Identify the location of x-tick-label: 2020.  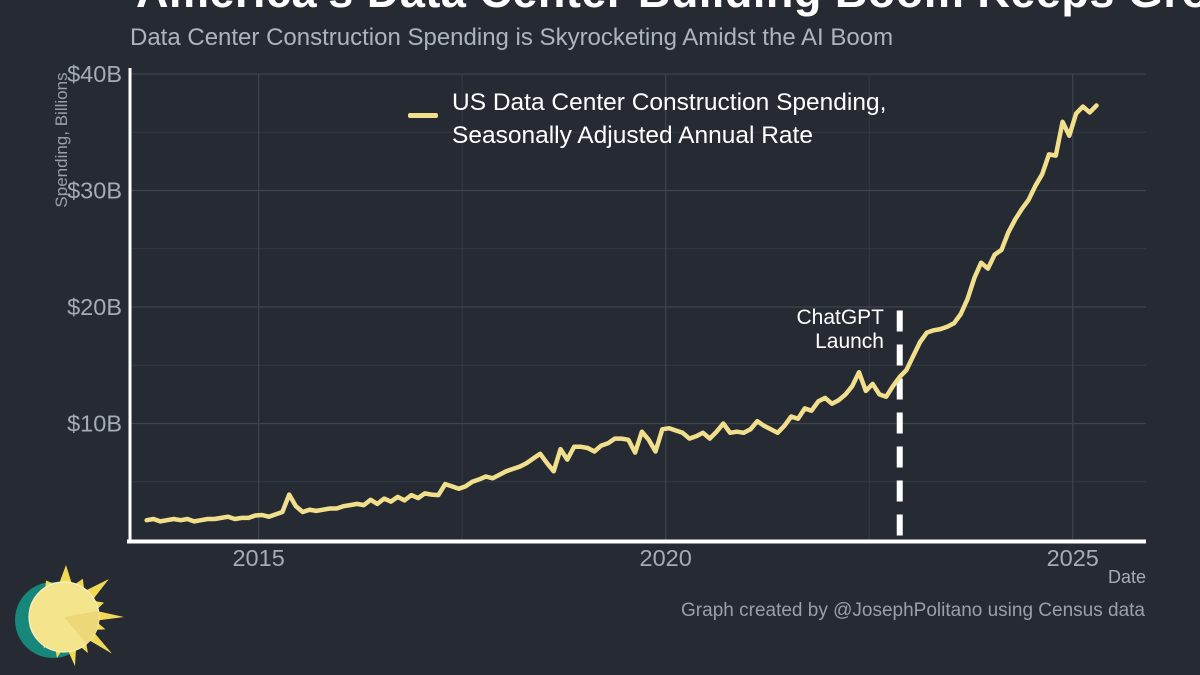
(666, 558).